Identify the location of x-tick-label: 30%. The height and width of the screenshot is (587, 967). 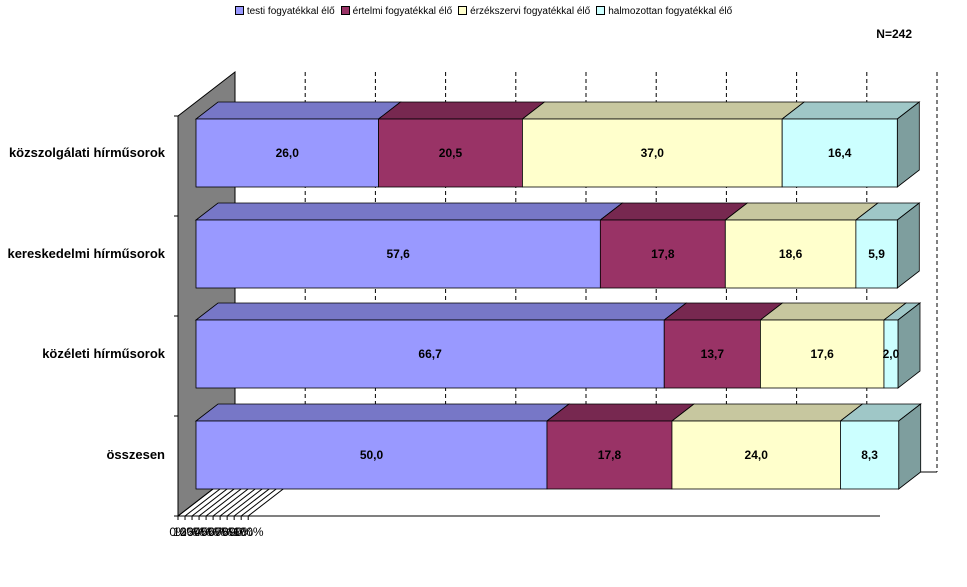
(199, 532).